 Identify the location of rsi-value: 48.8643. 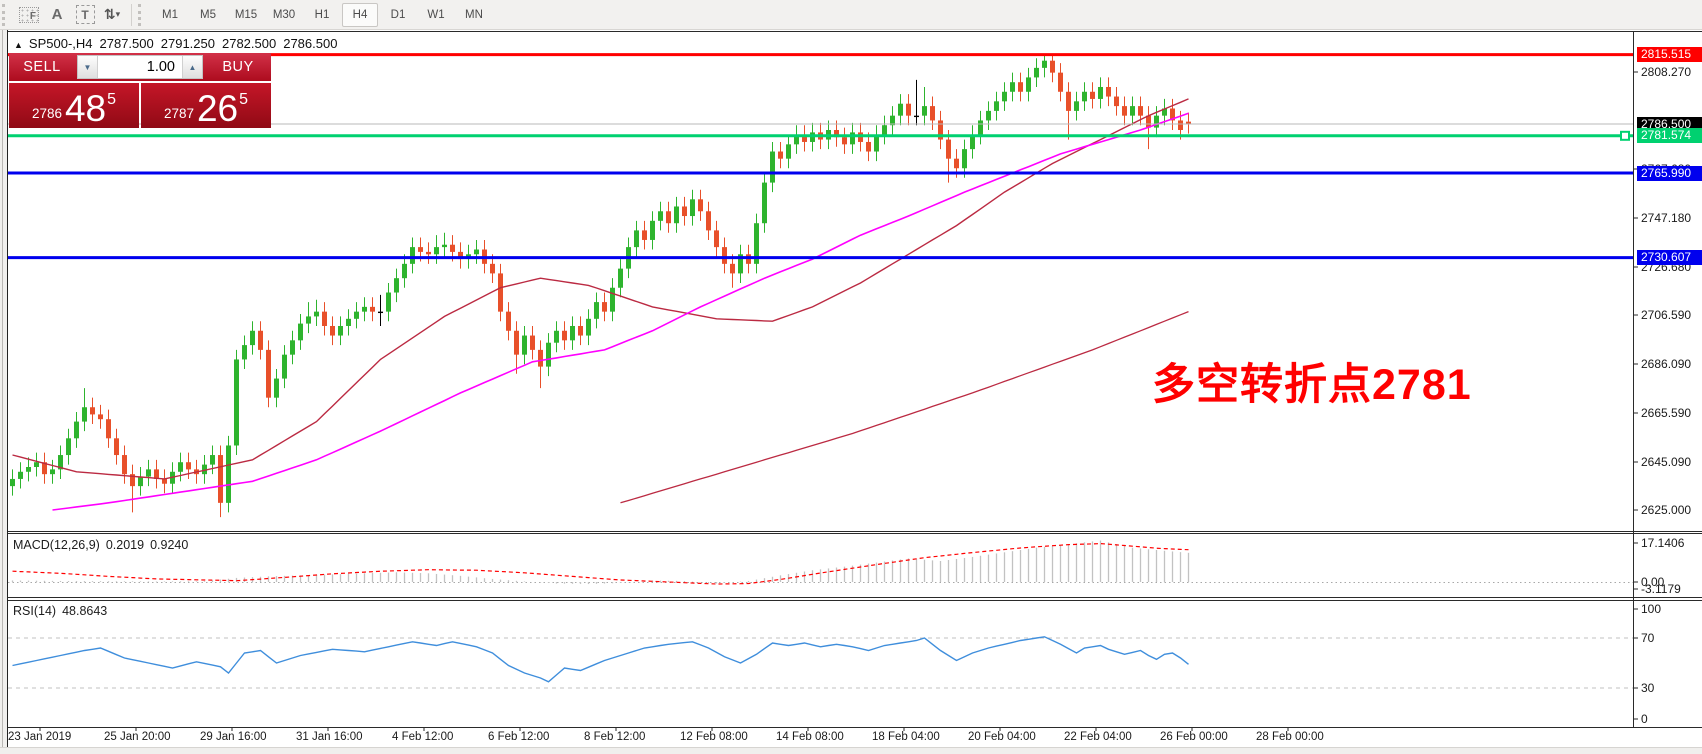
(85, 611).